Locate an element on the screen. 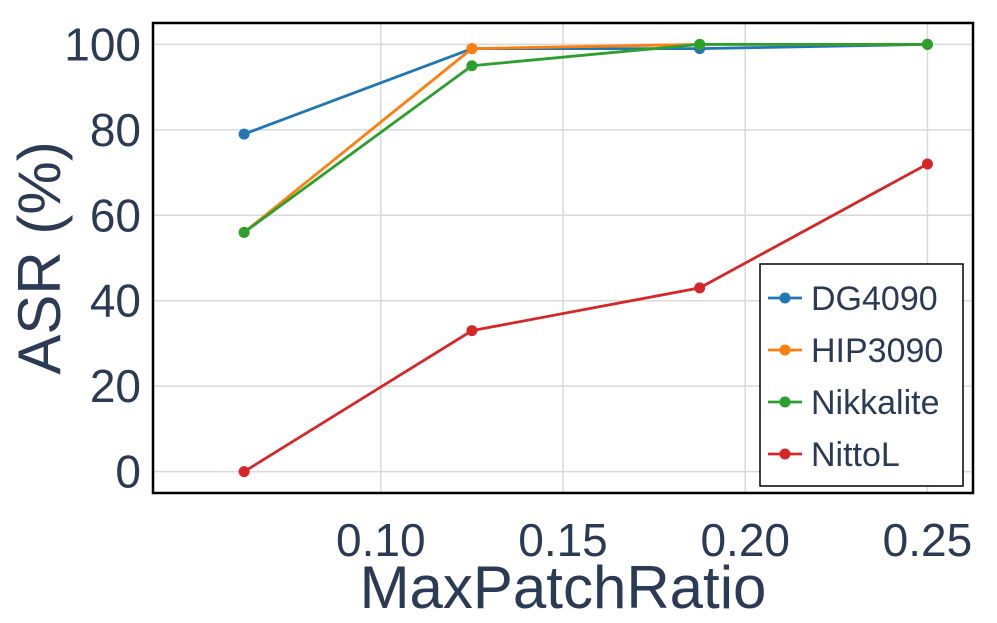 This screenshot has height=623, width=997. legend-item: DG4090 is located at coordinates (853, 299).